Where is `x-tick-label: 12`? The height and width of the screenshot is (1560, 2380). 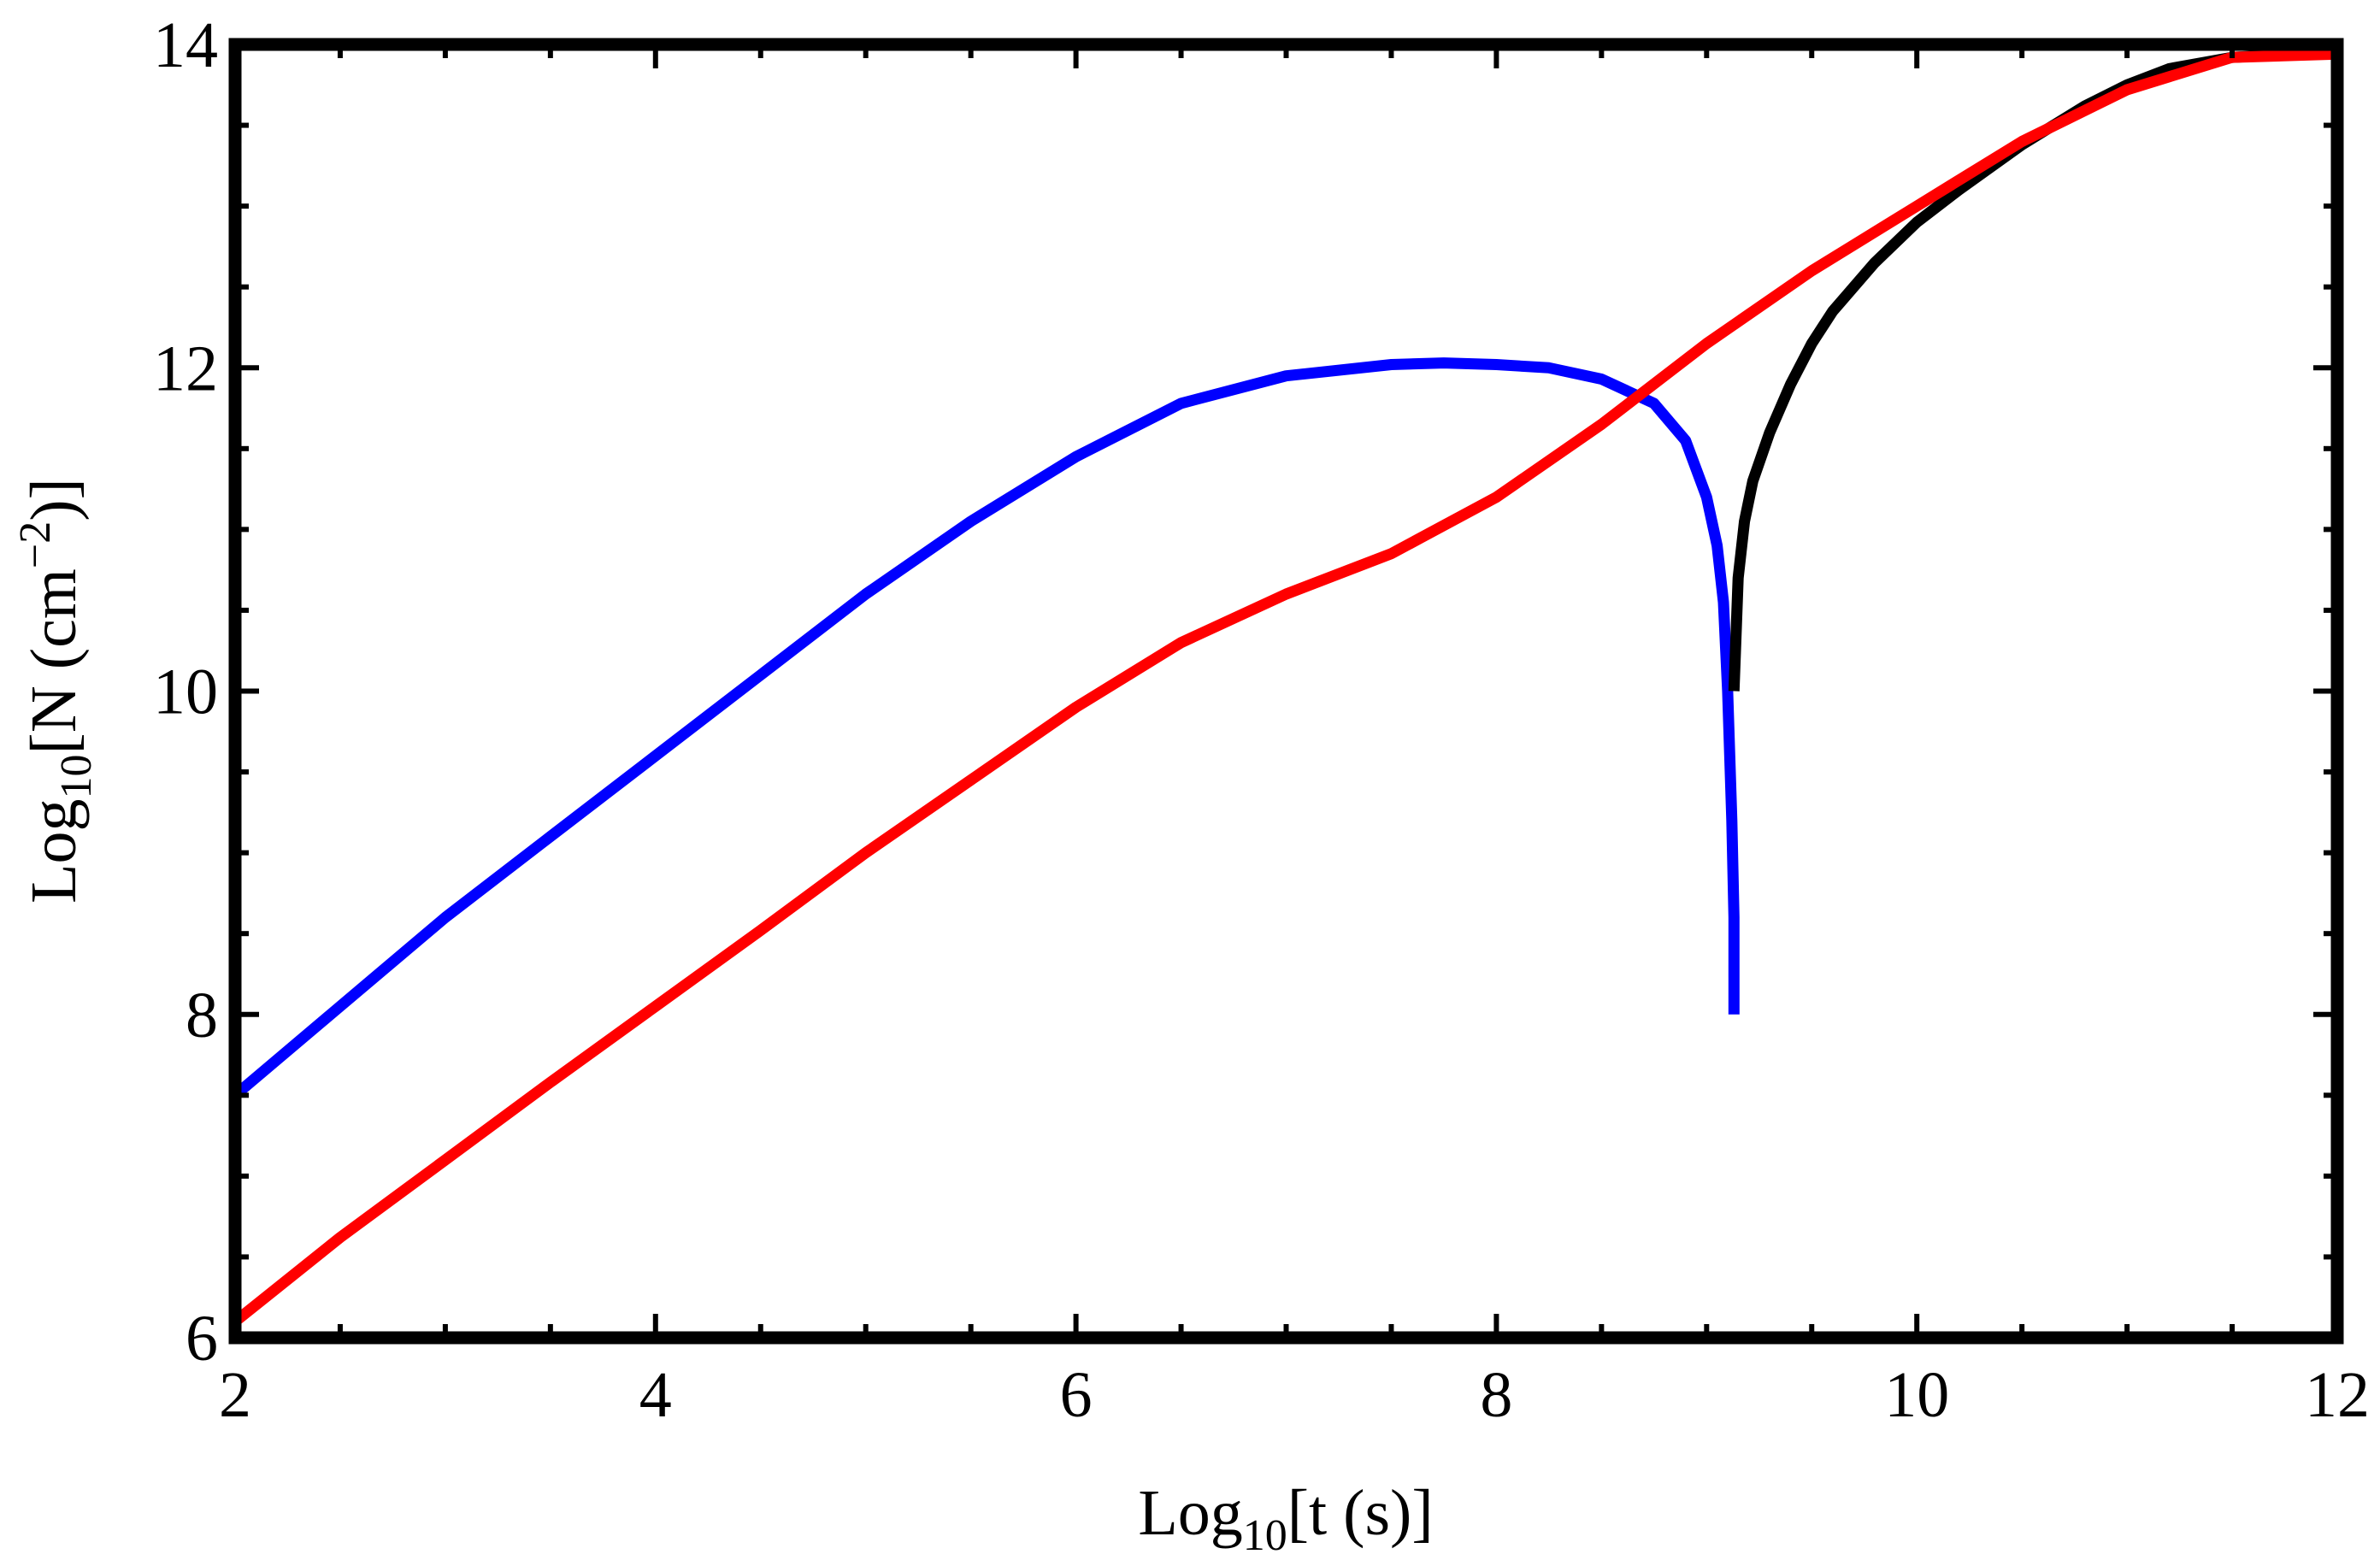
x-tick-label: 12 is located at coordinates (2337, 1395).